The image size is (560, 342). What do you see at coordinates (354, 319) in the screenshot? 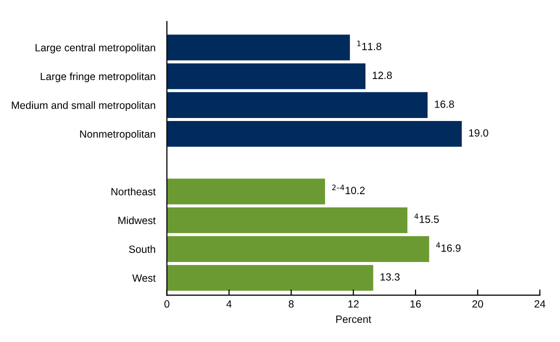
I see `x-axis-title: Percent` at bounding box center [354, 319].